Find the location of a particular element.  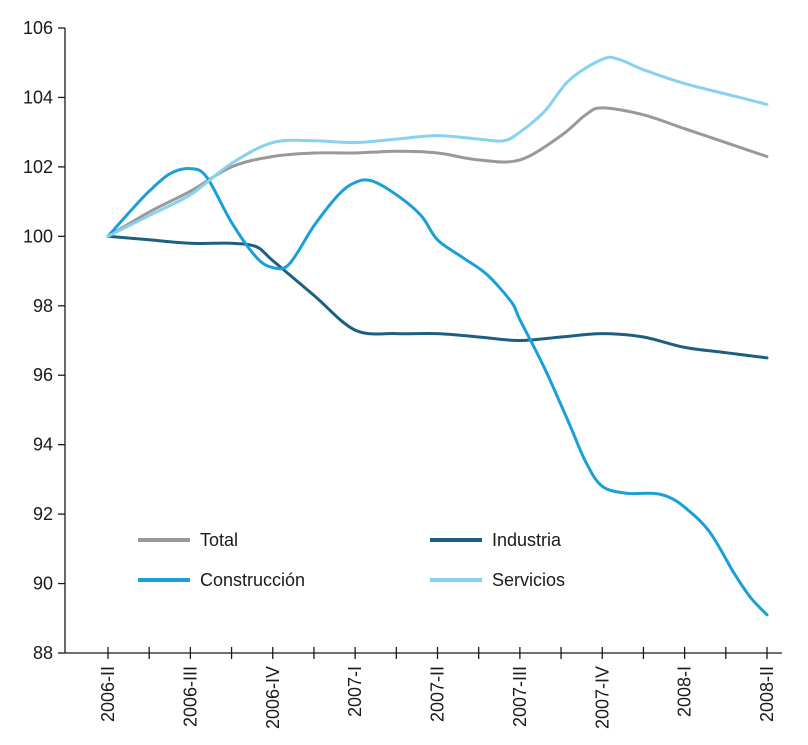

x-tick-label: 2007-II is located at coordinates (438, 694).